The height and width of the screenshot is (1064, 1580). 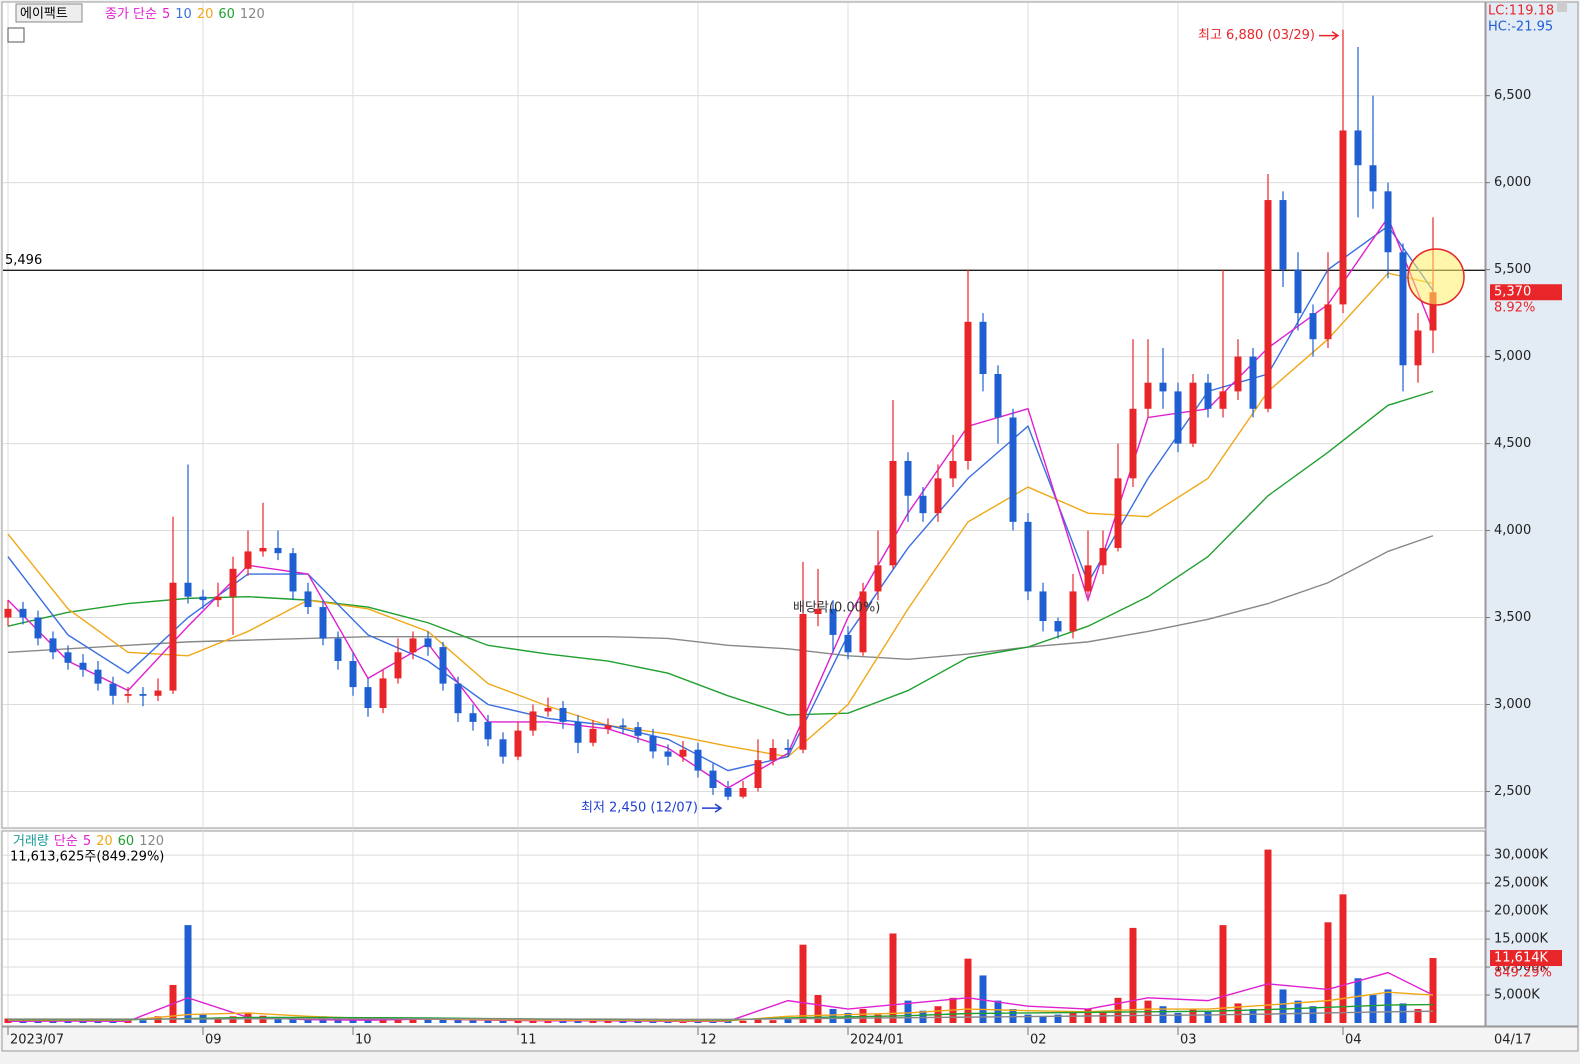 What do you see at coordinates (16, 35) in the screenshot?
I see `menu-icon` at bounding box center [16, 35].